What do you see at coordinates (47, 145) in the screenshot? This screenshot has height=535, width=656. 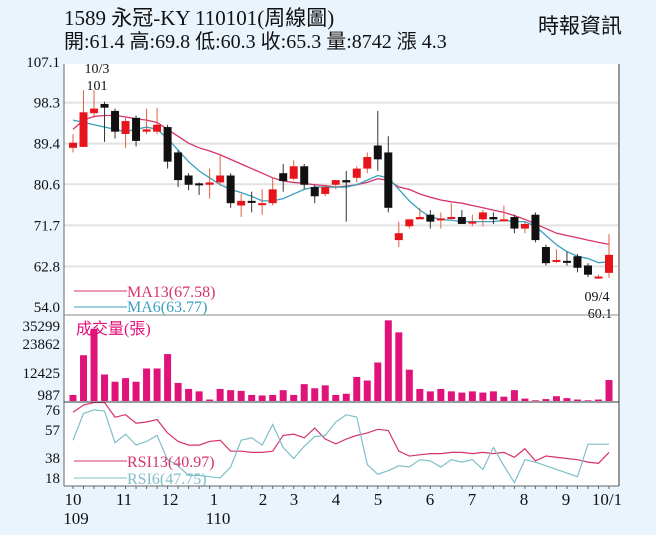 I see `price-axis-tick: 89.4` at bounding box center [47, 145].